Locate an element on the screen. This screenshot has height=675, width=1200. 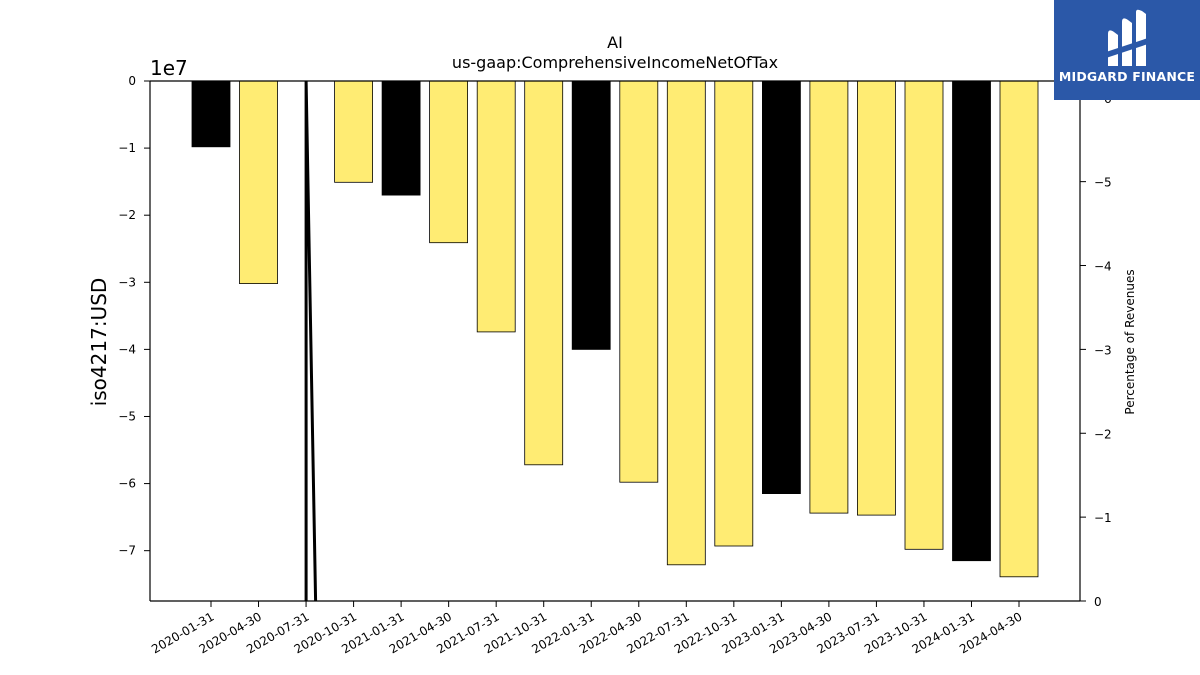
midgard-logo-icon is located at coordinates (1127, 37).